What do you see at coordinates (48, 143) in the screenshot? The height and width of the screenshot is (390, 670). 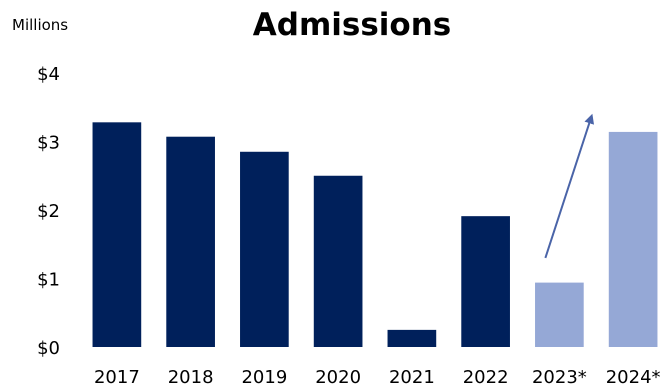 I see `y-tick-label: $3` at bounding box center [48, 143].